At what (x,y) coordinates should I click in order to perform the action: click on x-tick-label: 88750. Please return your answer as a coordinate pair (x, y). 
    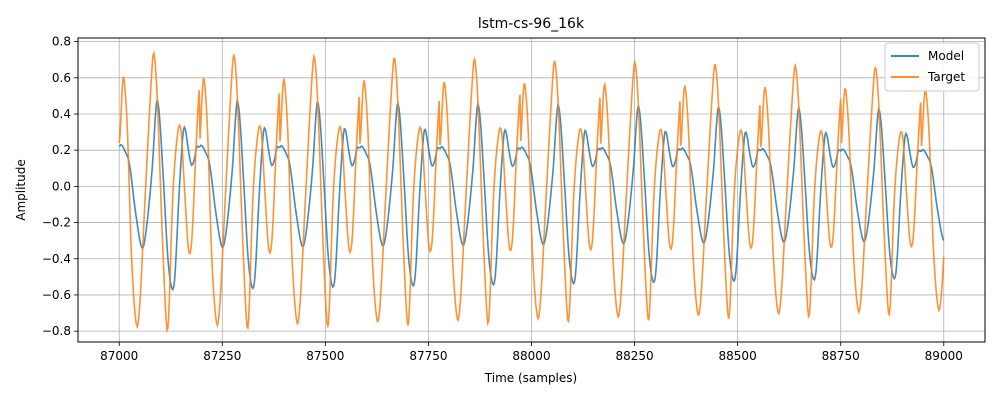
    Looking at the image, I should click on (841, 356).